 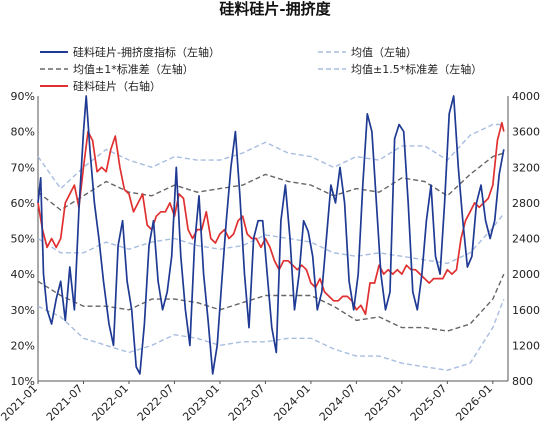 What do you see at coordinates (526, 274) in the screenshot?
I see `y-right-tick-label: 2000` at bounding box center [526, 274].